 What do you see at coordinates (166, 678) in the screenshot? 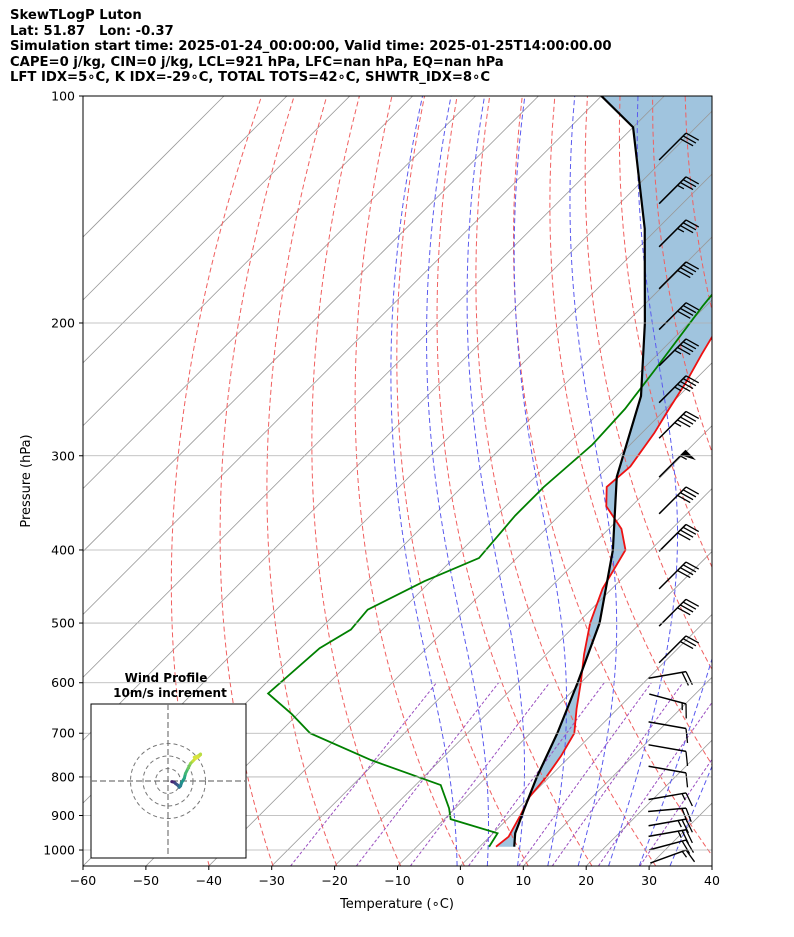
I see `hodograph-title: Wind Profile` at bounding box center [166, 678].